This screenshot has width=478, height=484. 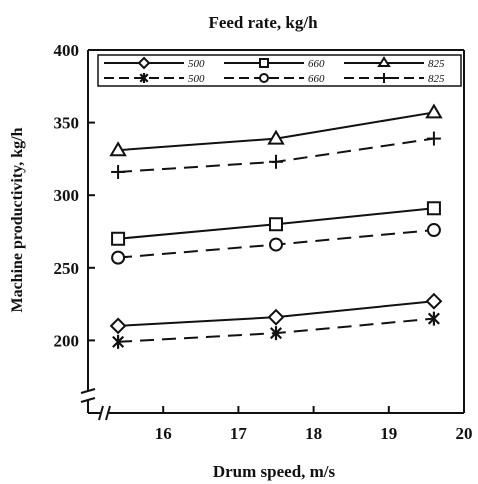 I want to click on legend-box, so click(x=279, y=70).